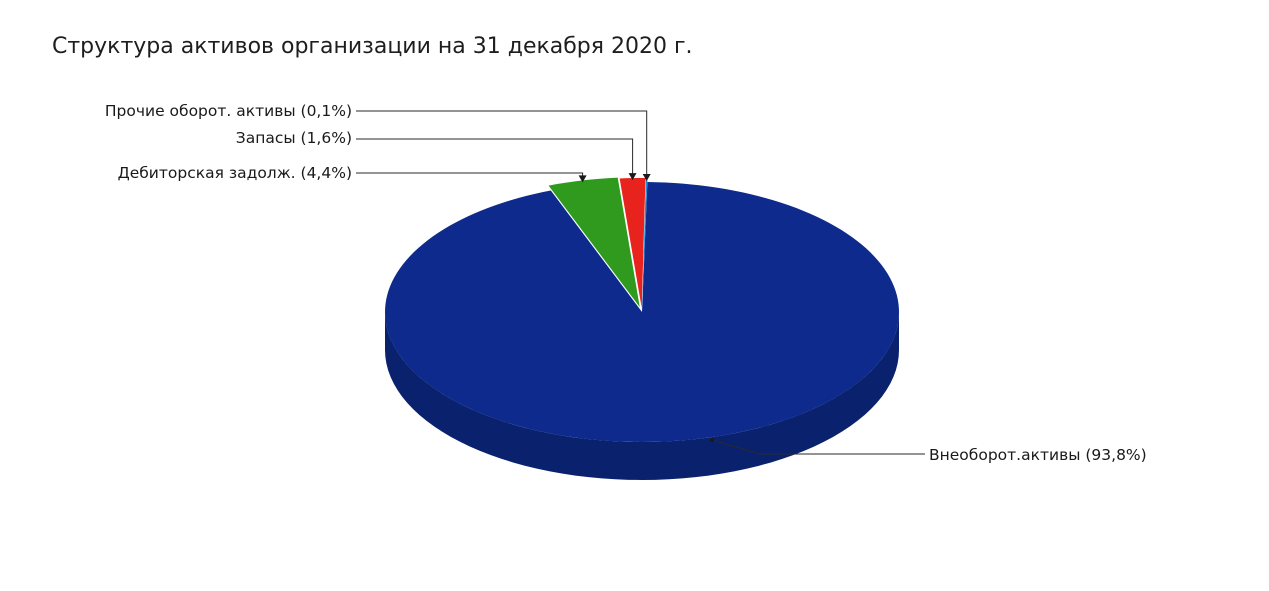 The width and height of the screenshot is (1269, 591). I want to click on slice-other-current-assets, so click(645, 244).